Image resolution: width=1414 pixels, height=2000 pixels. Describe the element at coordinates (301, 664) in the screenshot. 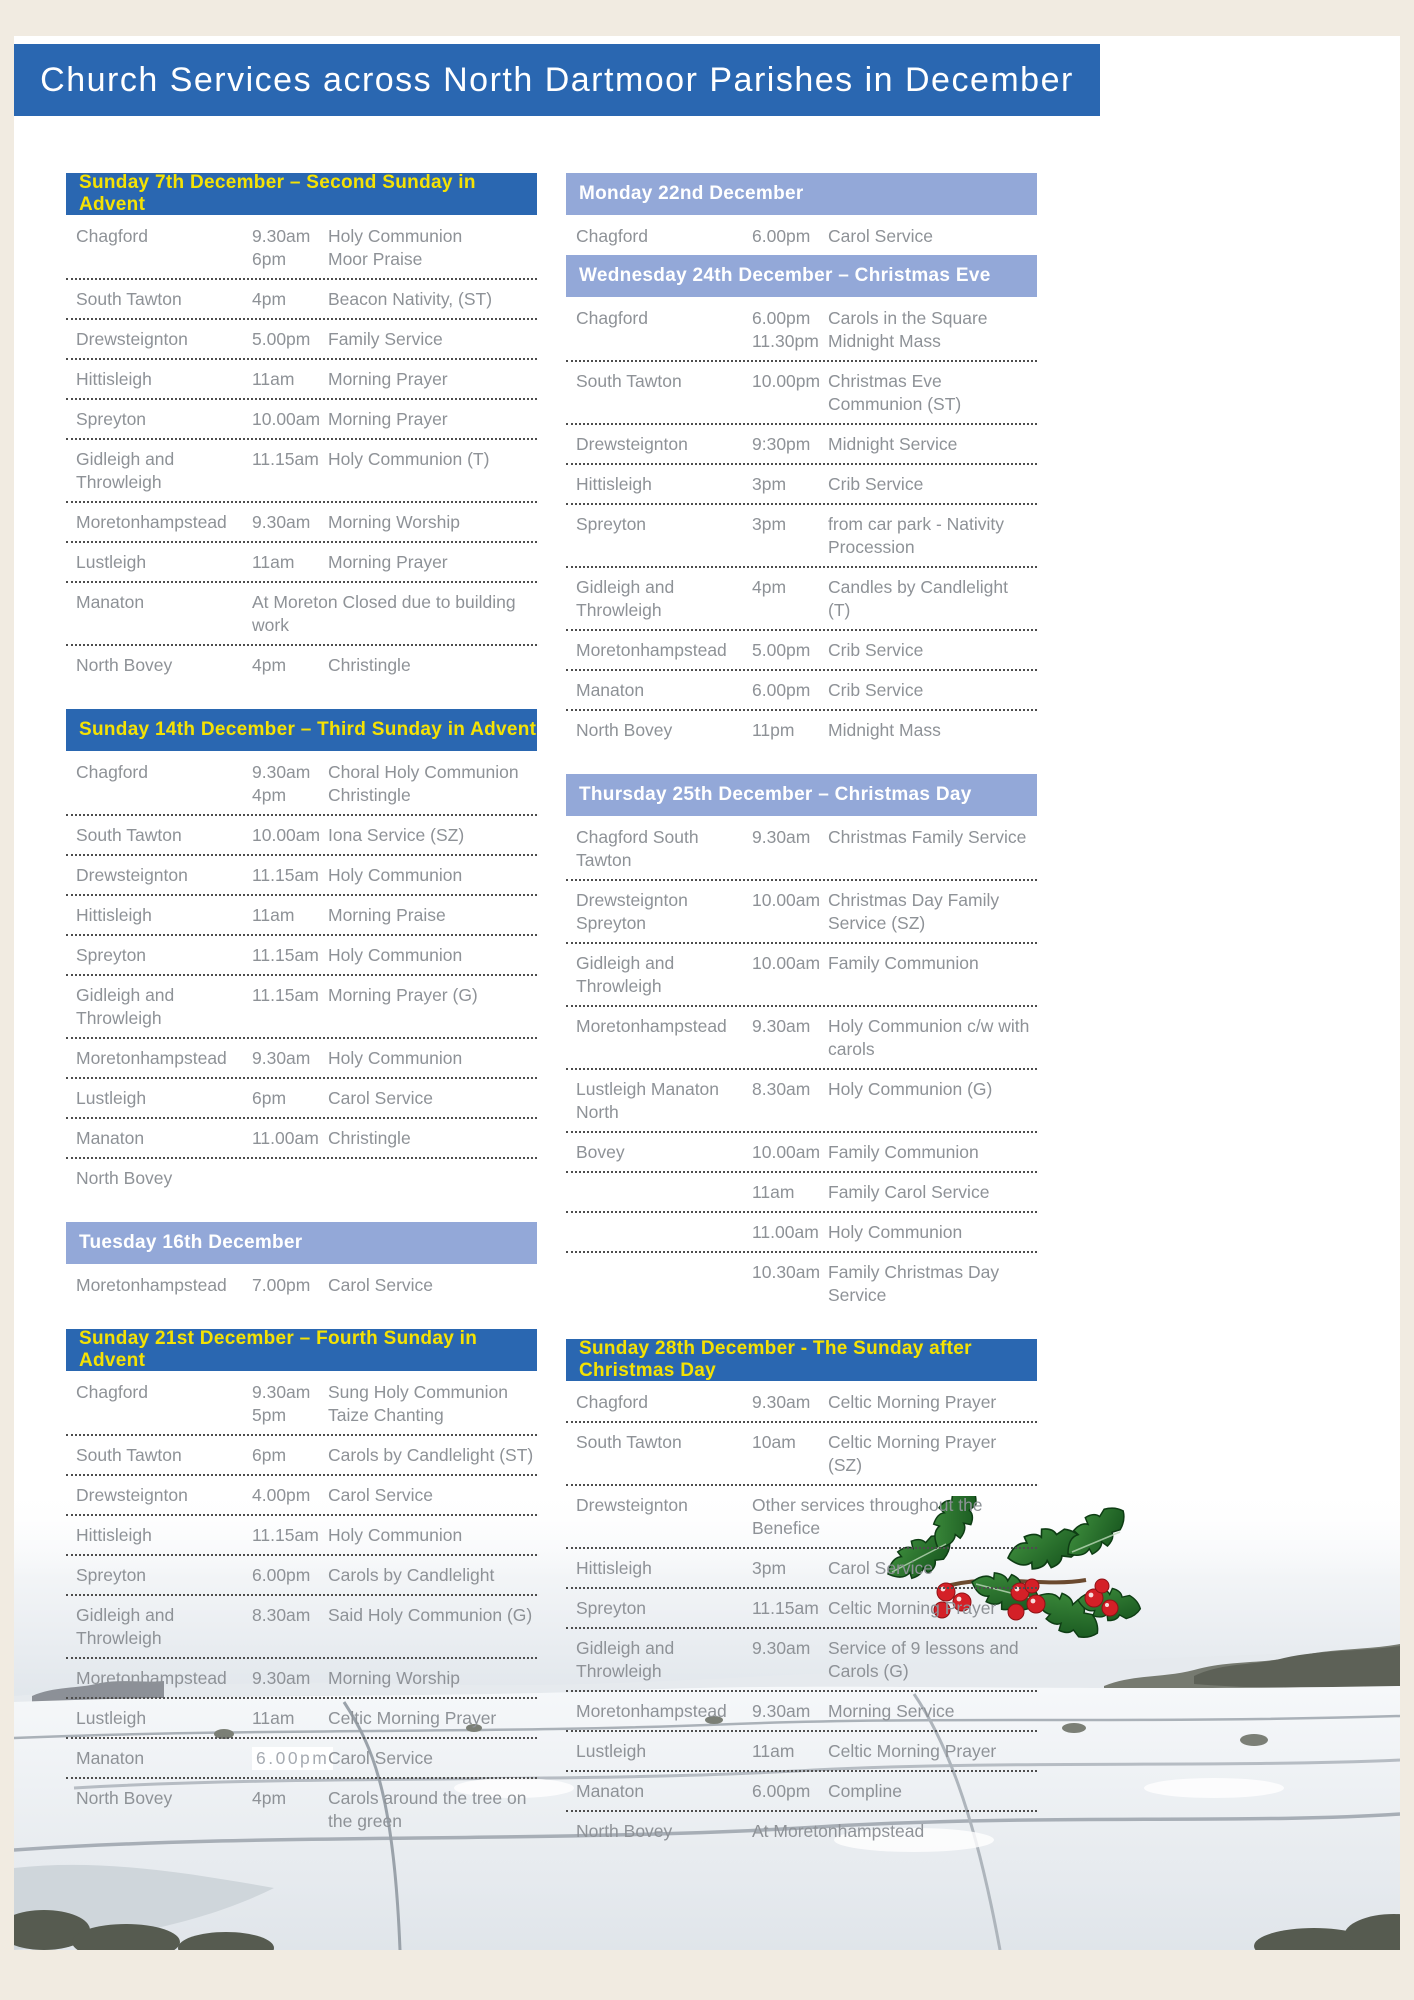

I see `table-row: North Bovey 4pm Christingle` at that location.